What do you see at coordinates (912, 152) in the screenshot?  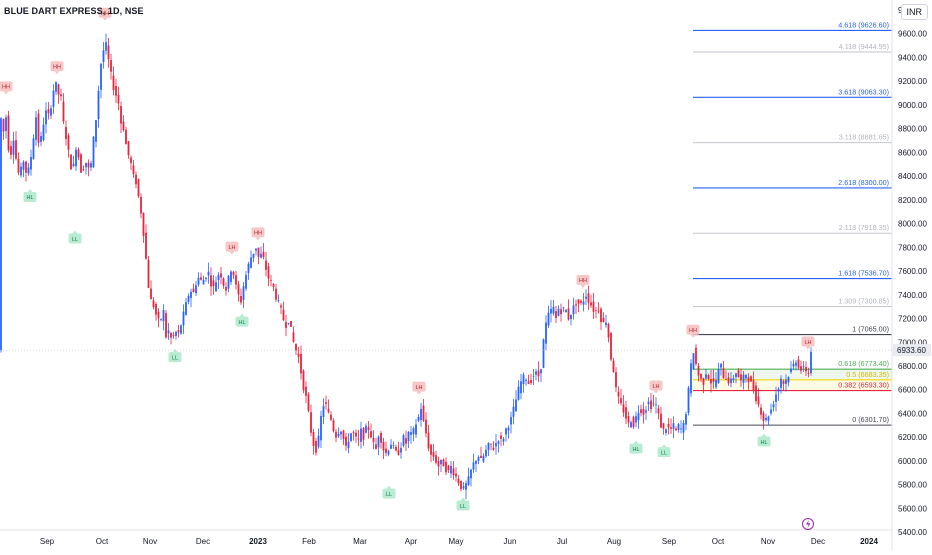 I see `y-tick-label: 8600.00` at bounding box center [912, 152].